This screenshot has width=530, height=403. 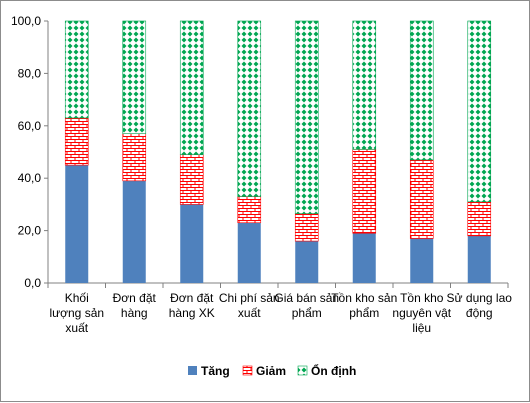 What do you see at coordinates (30, 231) in the screenshot?
I see `y-tick-label: 20,0` at bounding box center [30, 231].